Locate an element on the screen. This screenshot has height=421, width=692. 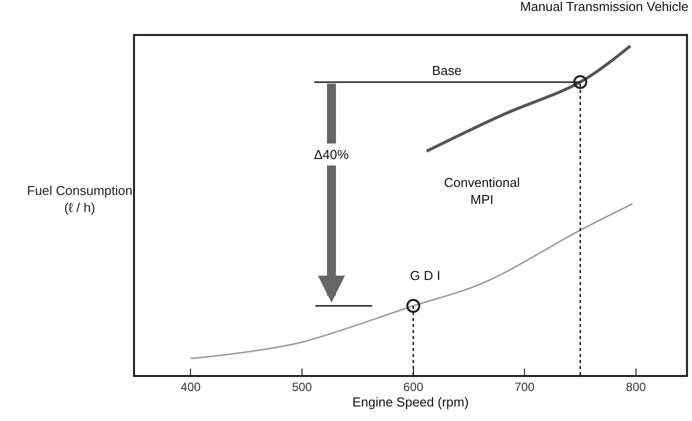
x-tick-label: 600 is located at coordinates (413, 387).